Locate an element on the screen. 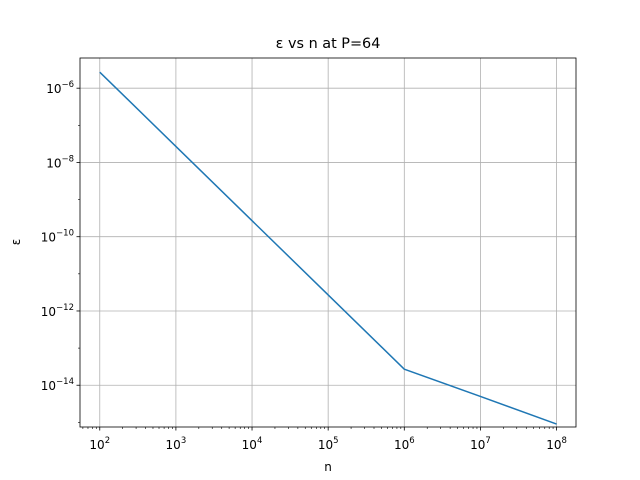 Image resolution: width=640 pixels, height=480 pixels. x-tick-label: 10² is located at coordinates (99, 444).